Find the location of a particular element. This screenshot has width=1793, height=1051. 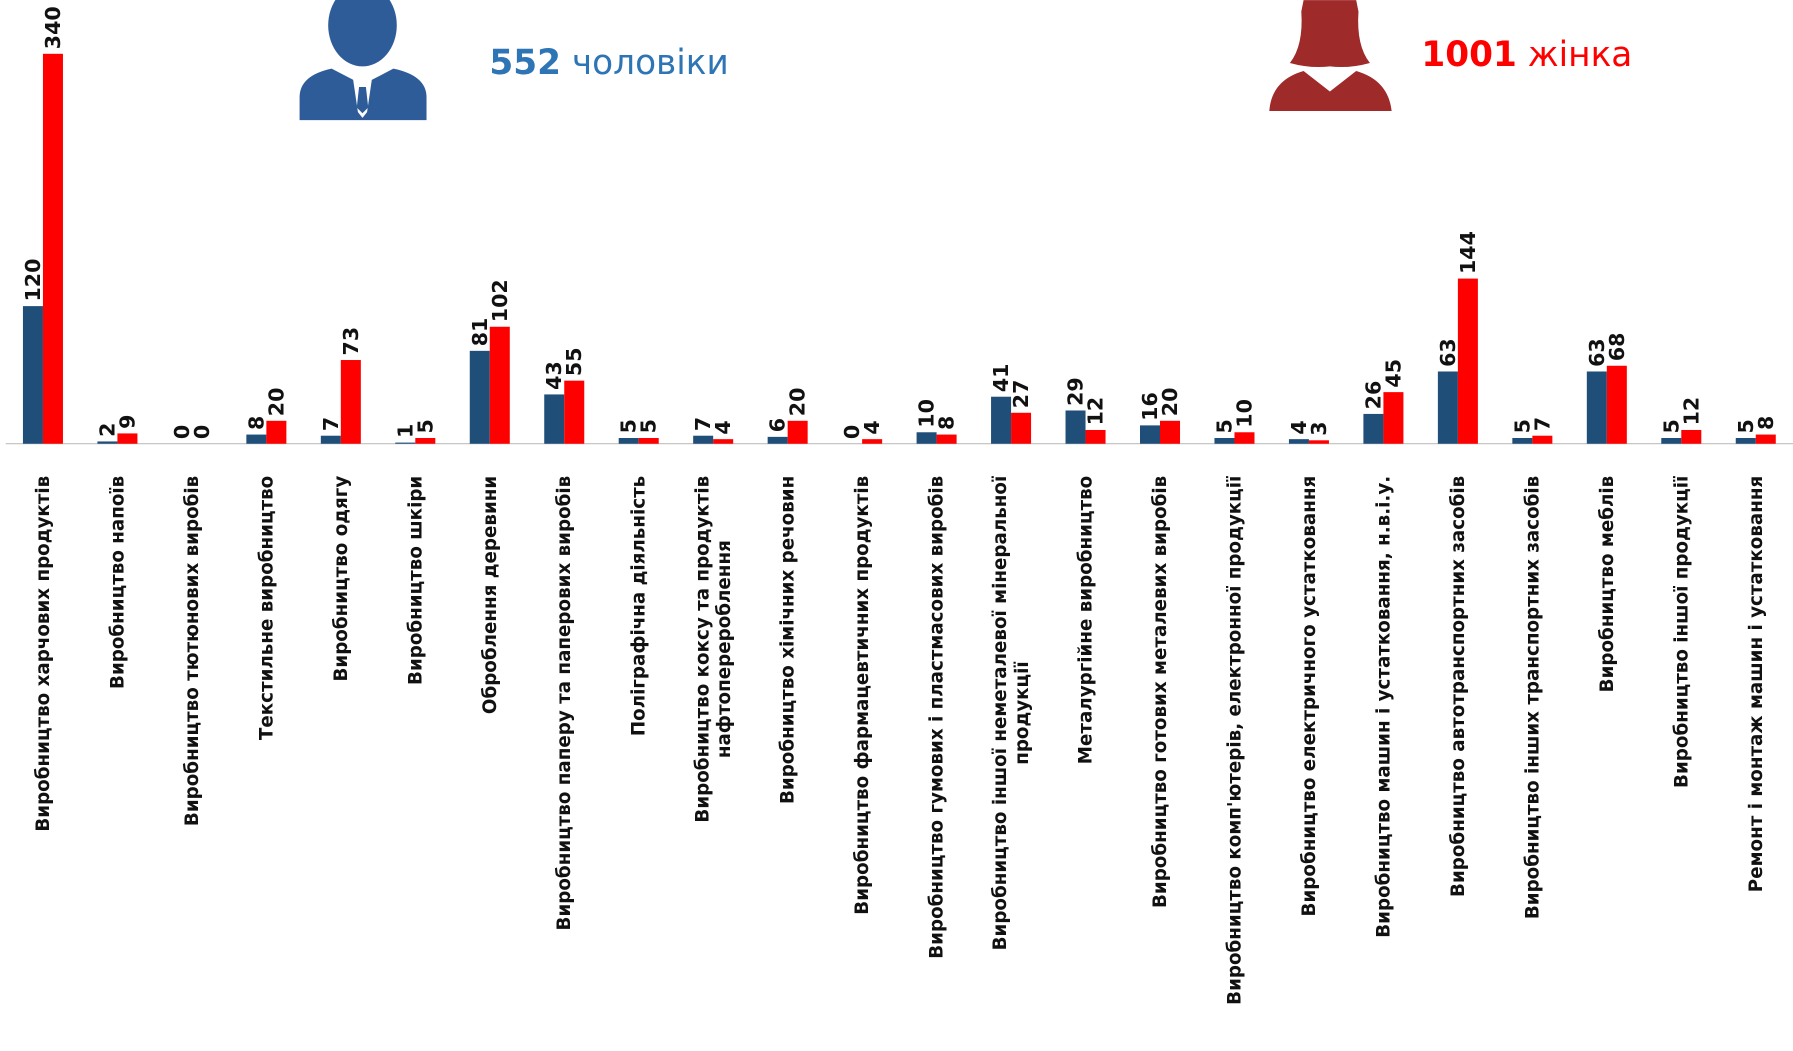

legend-label: чоловіки is located at coordinates (650, 63).